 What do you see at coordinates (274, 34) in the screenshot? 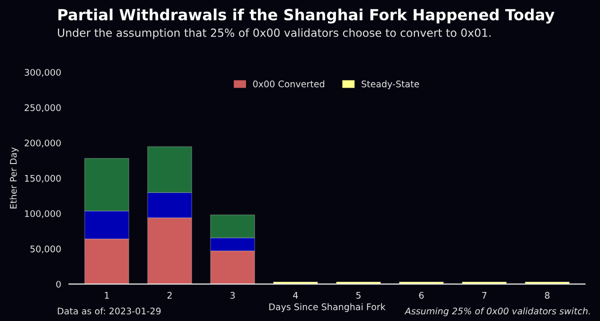
I see `chart-subtitle: Under the assumption that 25% of 0x00 validators choose to convert to 0x01.` at bounding box center [274, 34].